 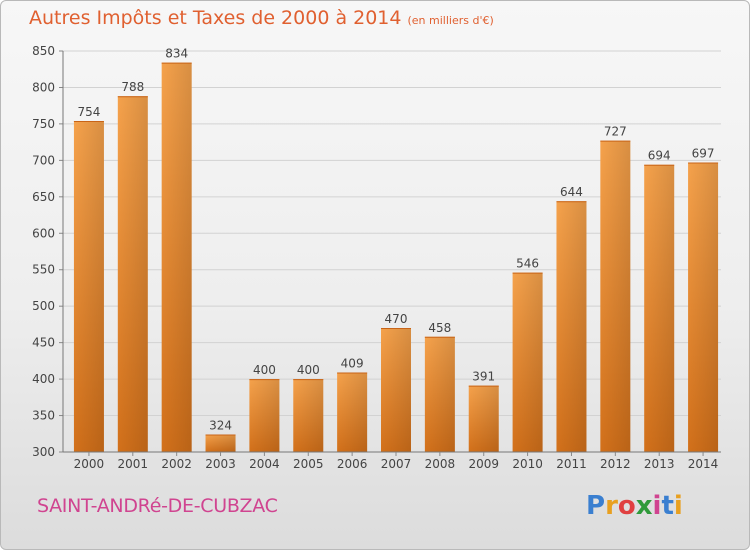 I want to click on y-tick-label: 350, so click(x=43, y=416).